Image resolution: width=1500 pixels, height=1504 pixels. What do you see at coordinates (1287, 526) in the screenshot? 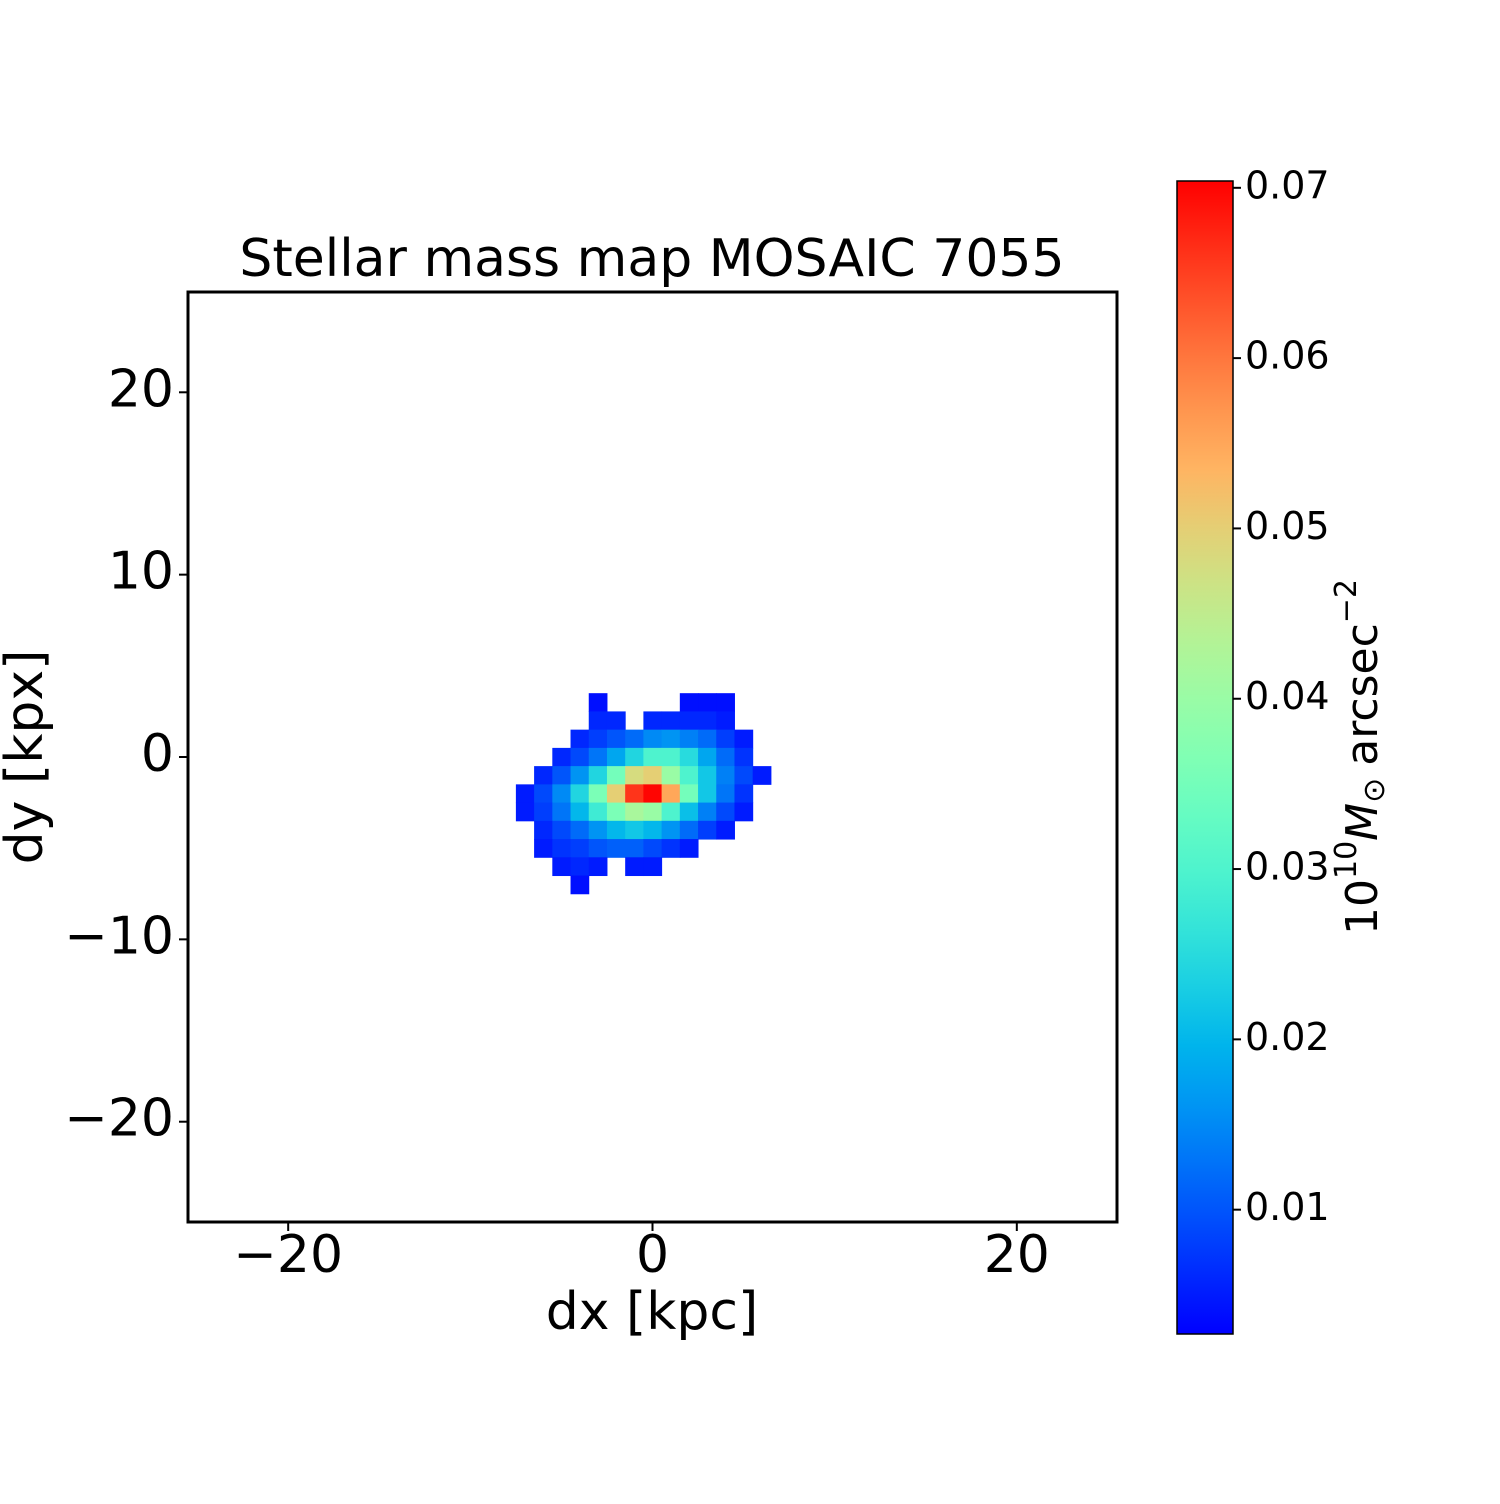
I see `colorbar-tick-label: 0.05` at bounding box center [1287, 526].